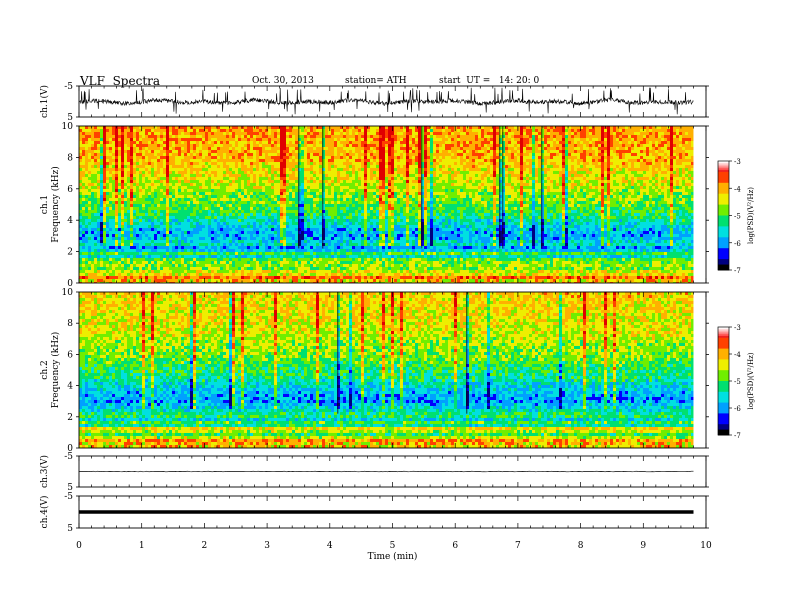  Describe the element at coordinates (70, 190) in the screenshot. I see `y-tick-label: 6` at that location.